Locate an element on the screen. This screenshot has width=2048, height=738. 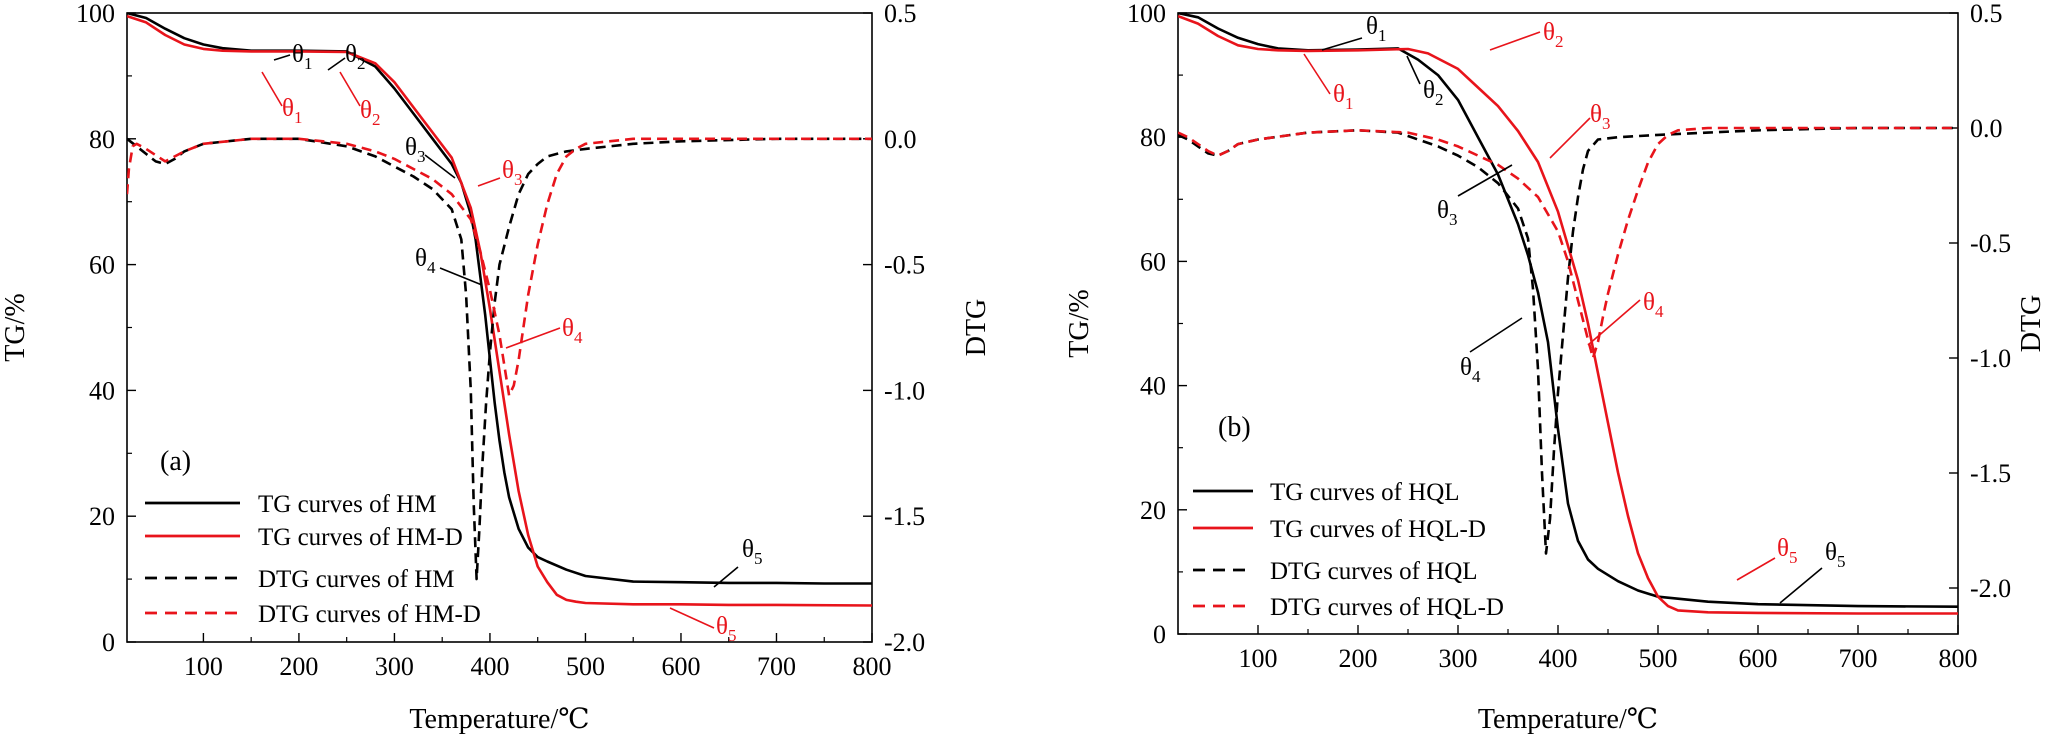
y-axis-title: TG/% is located at coordinates (1079, 323).